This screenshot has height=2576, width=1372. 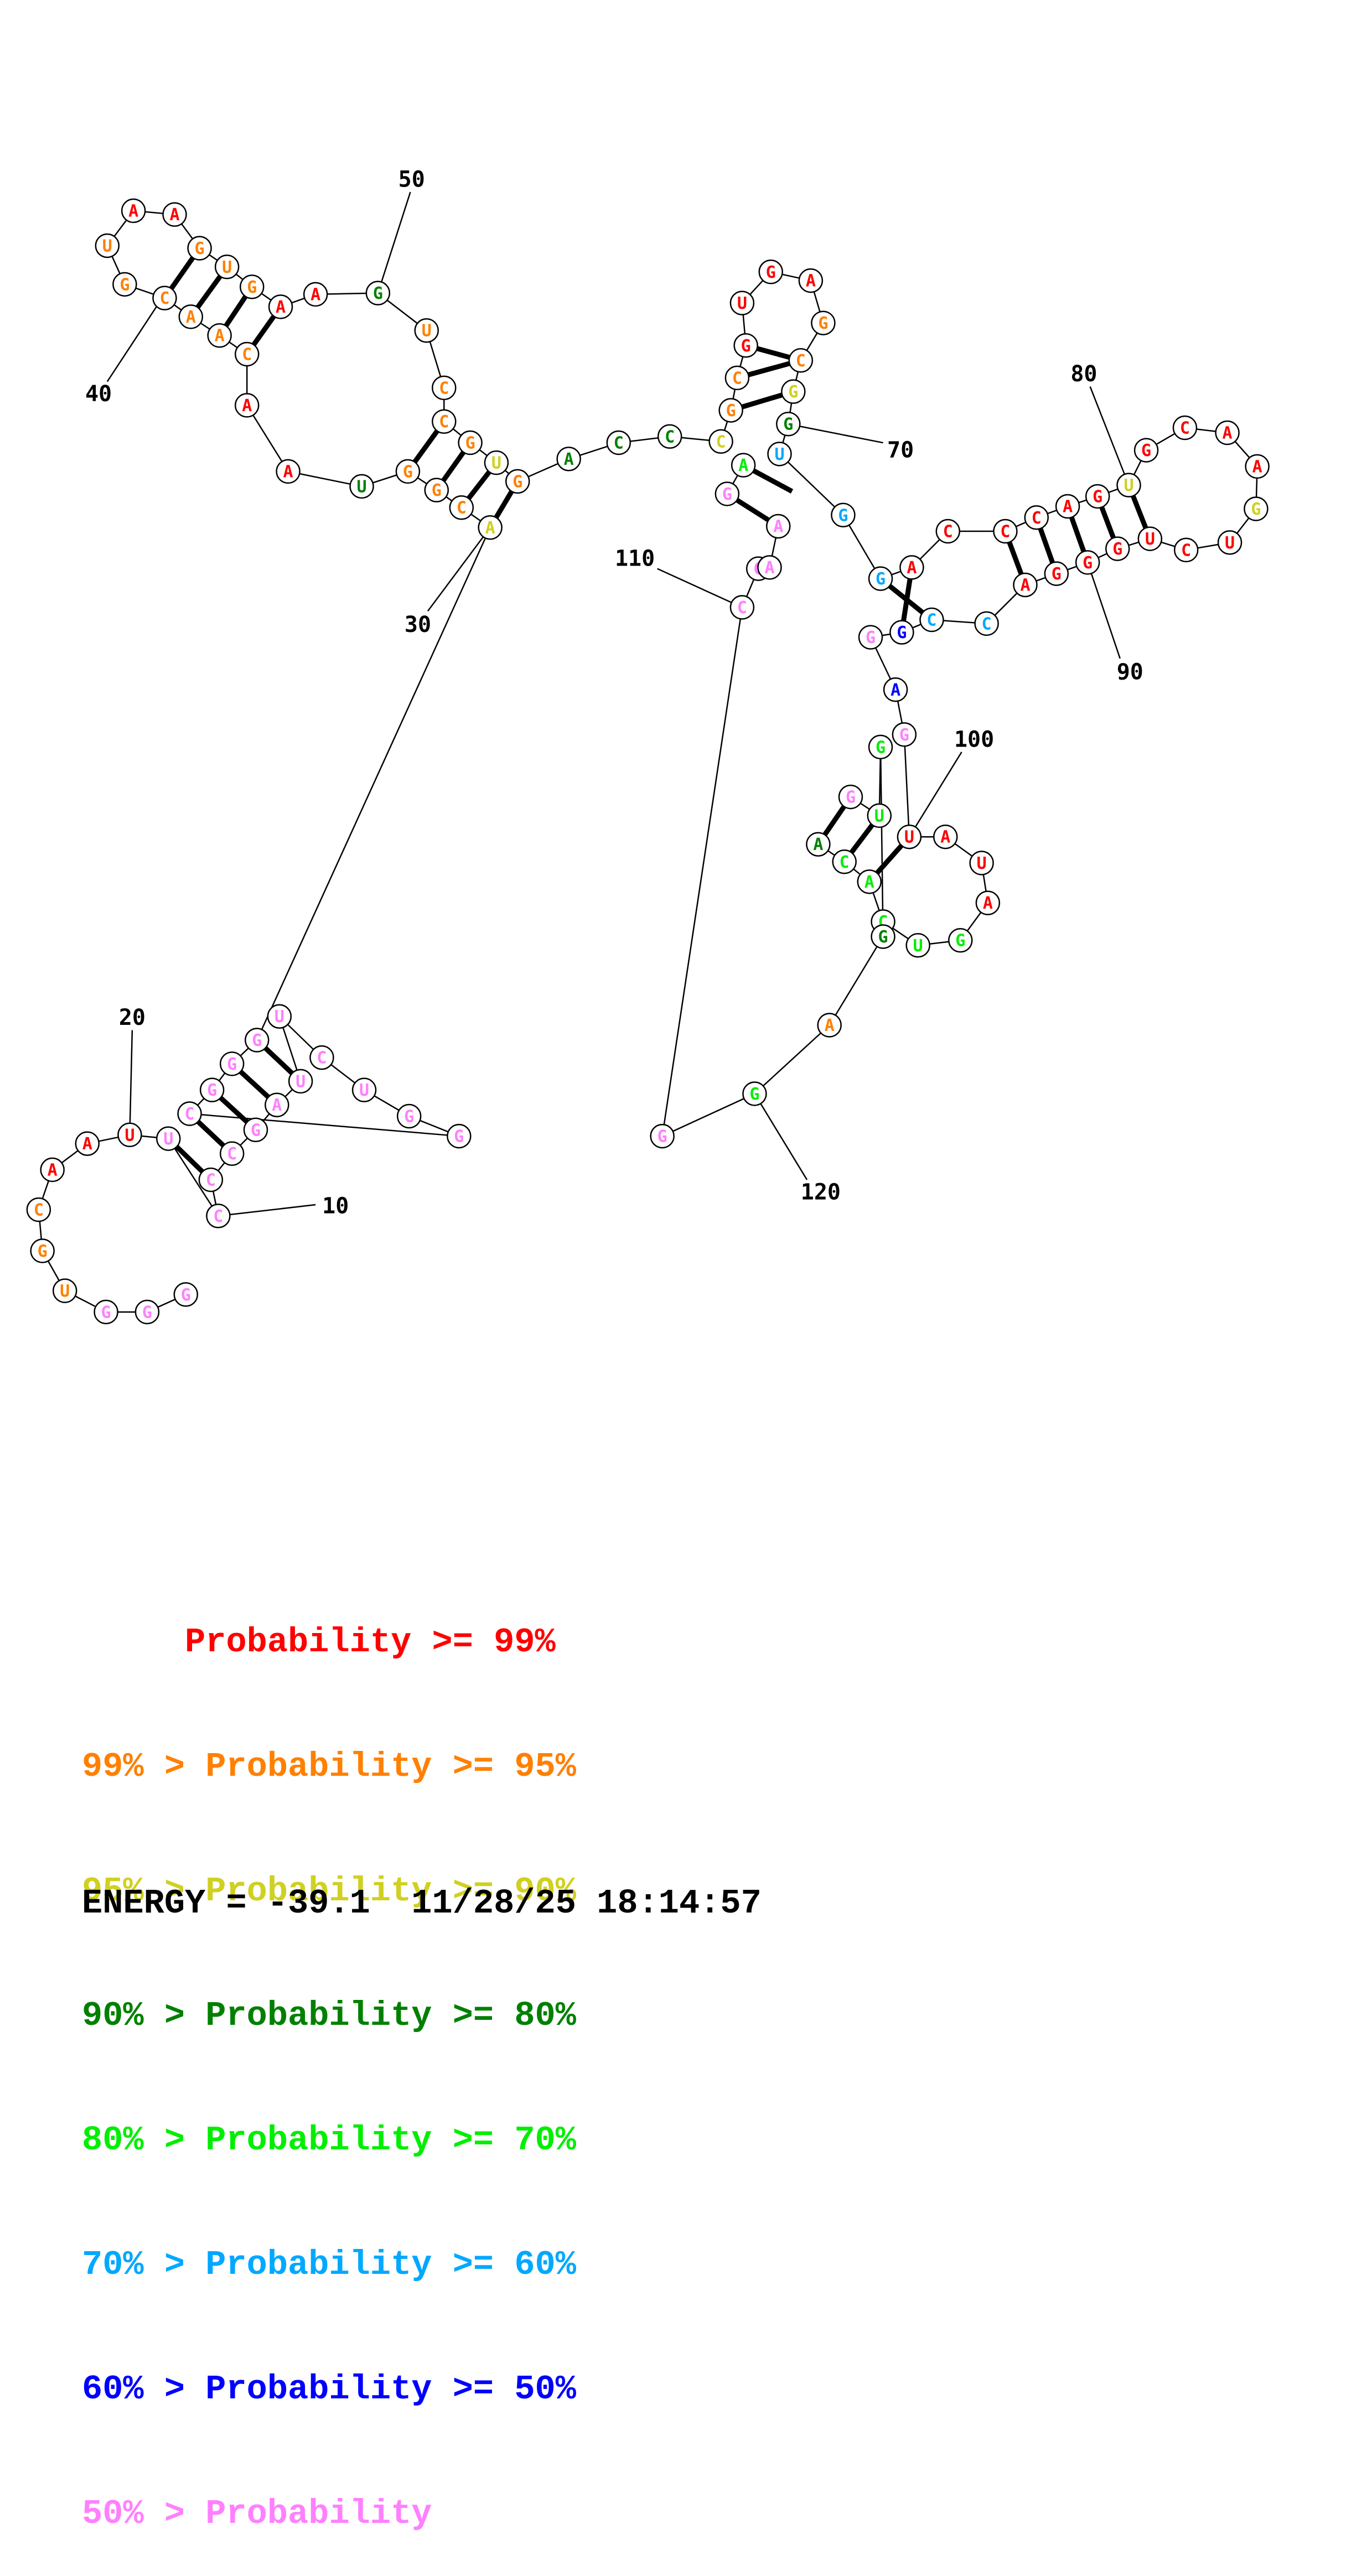 What do you see at coordinates (411, 180) in the screenshot?
I see `position-label: 50` at bounding box center [411, 180].